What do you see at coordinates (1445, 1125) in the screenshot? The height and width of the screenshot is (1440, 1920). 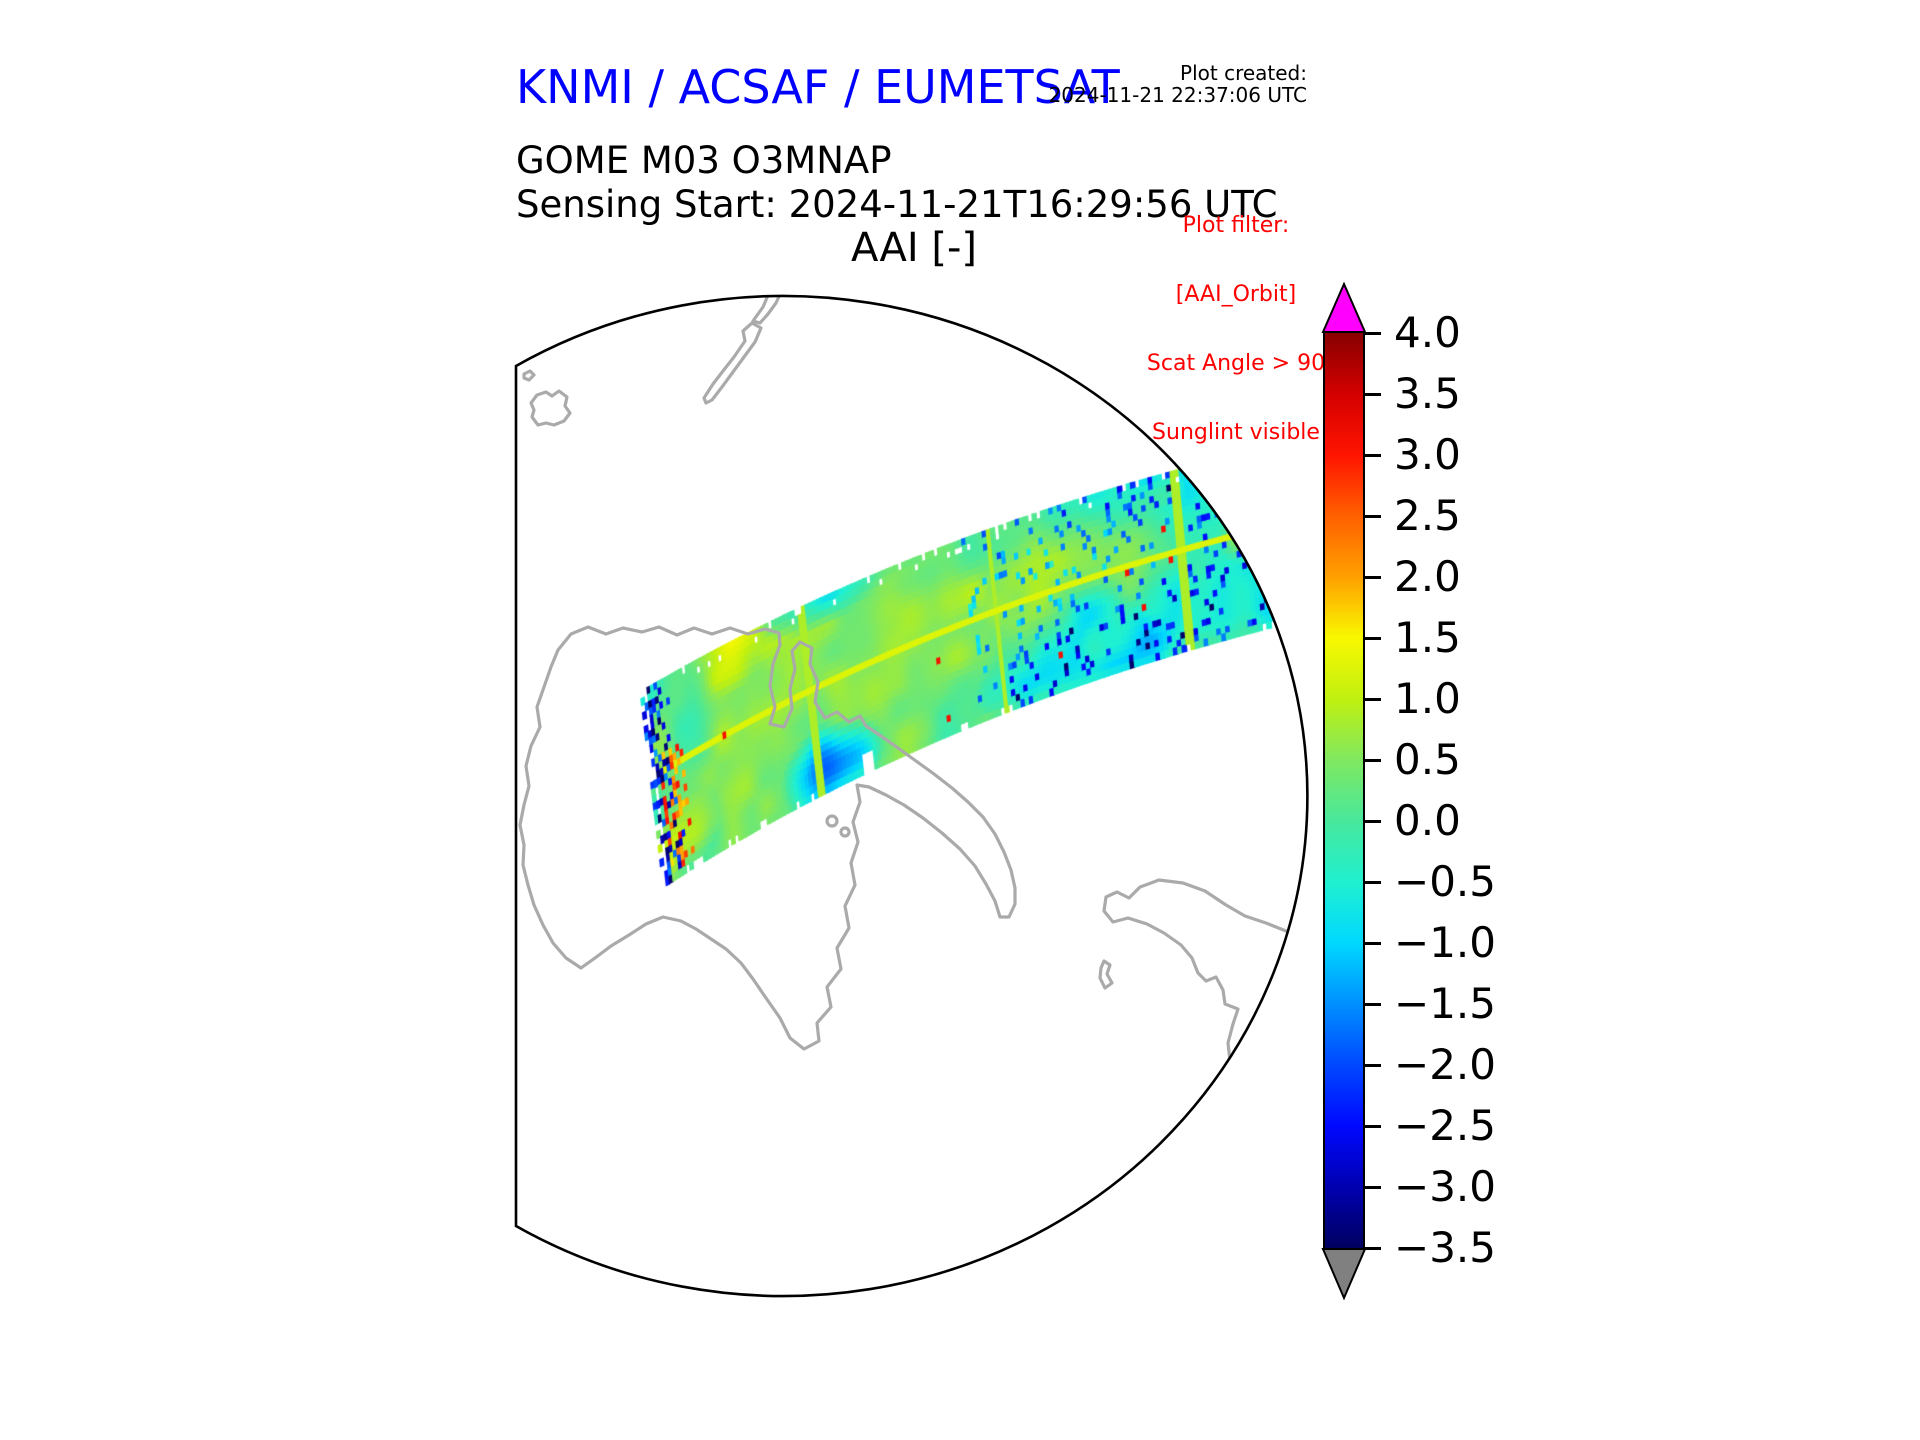 I see `colorbar-tick-label: −2.5` at bounding box center [1445, 1125].